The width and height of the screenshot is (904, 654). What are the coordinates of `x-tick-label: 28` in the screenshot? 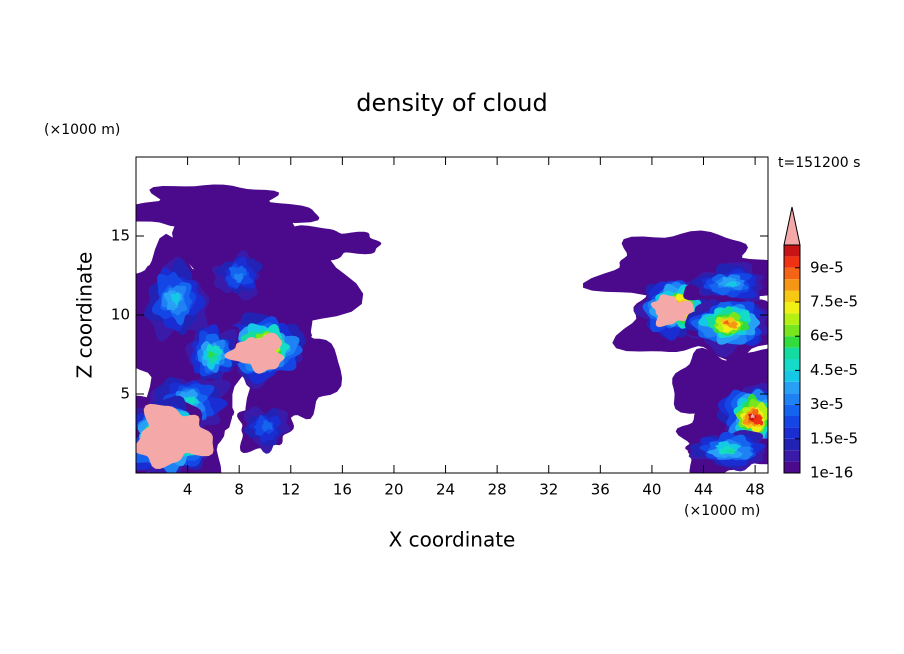 It's located at (497, 490).